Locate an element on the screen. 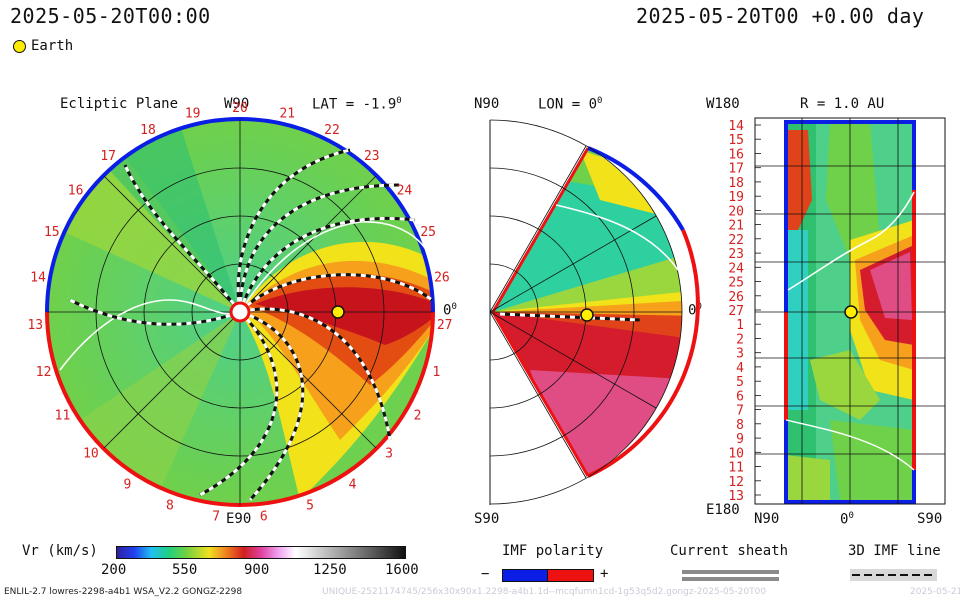 The image size is (960, 600). ecliptic-tick-label: 7 is located at coordinates (216, 517).